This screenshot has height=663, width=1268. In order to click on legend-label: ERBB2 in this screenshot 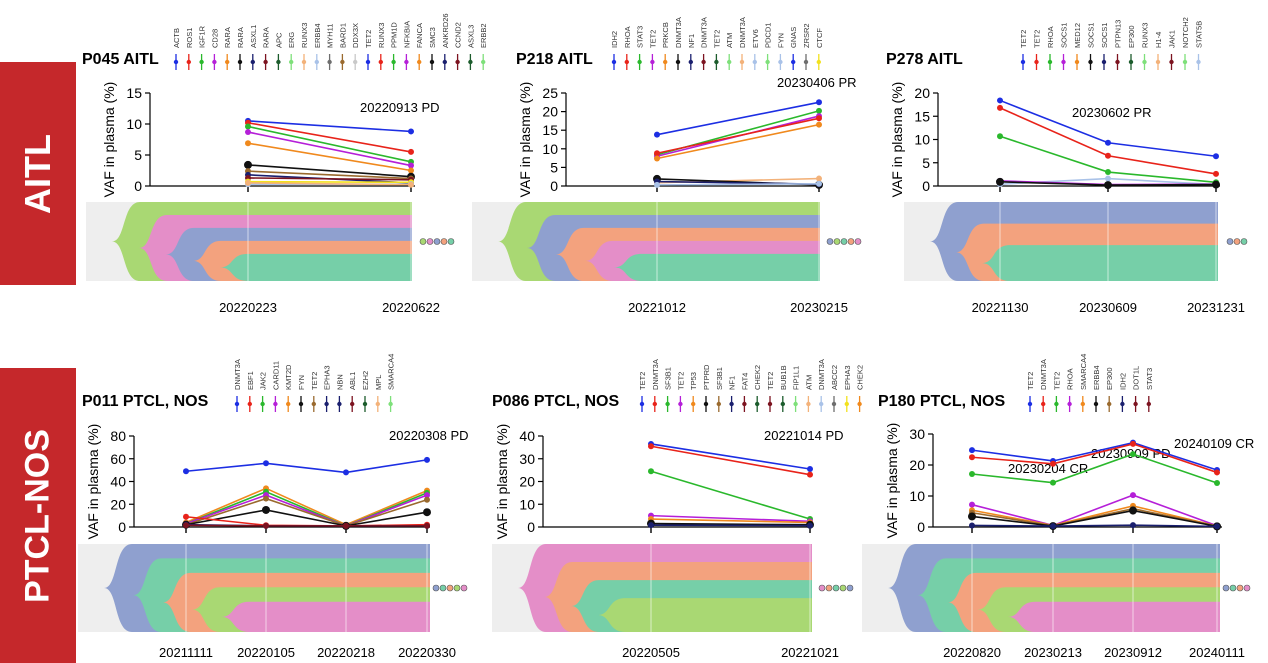, I will do `click(483, 35)`.